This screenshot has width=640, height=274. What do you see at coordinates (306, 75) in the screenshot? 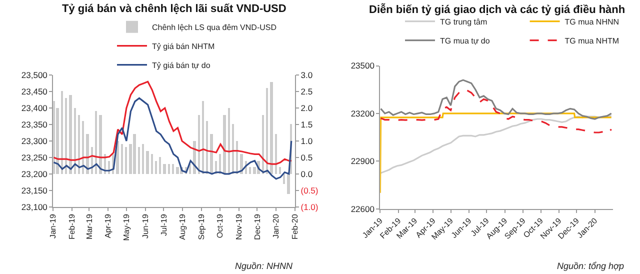
I see `y2-tick-label: 3.0` at bounding box center [306, 75].